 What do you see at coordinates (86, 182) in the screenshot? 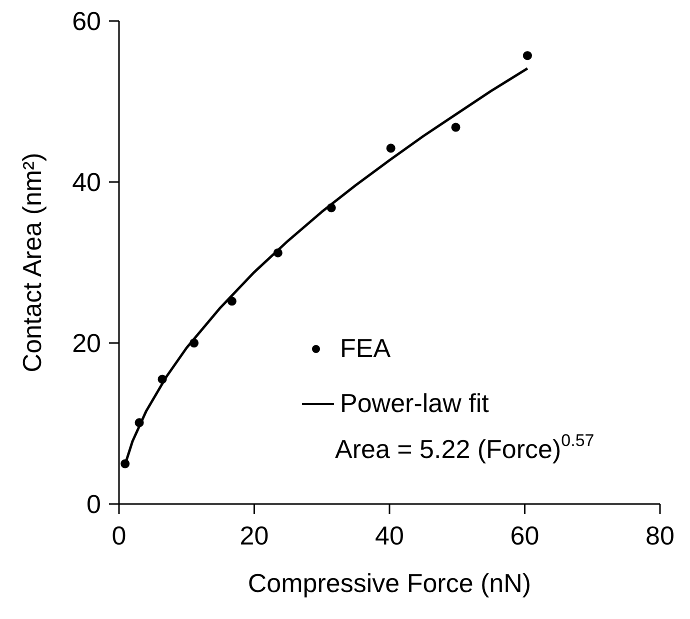
I see `y-tick-label: 40` at bounding box center [86, 182].